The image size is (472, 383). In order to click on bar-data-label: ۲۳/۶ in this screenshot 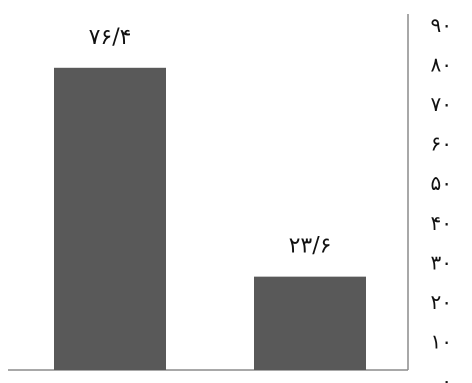, I will do `click(310, 246)`.